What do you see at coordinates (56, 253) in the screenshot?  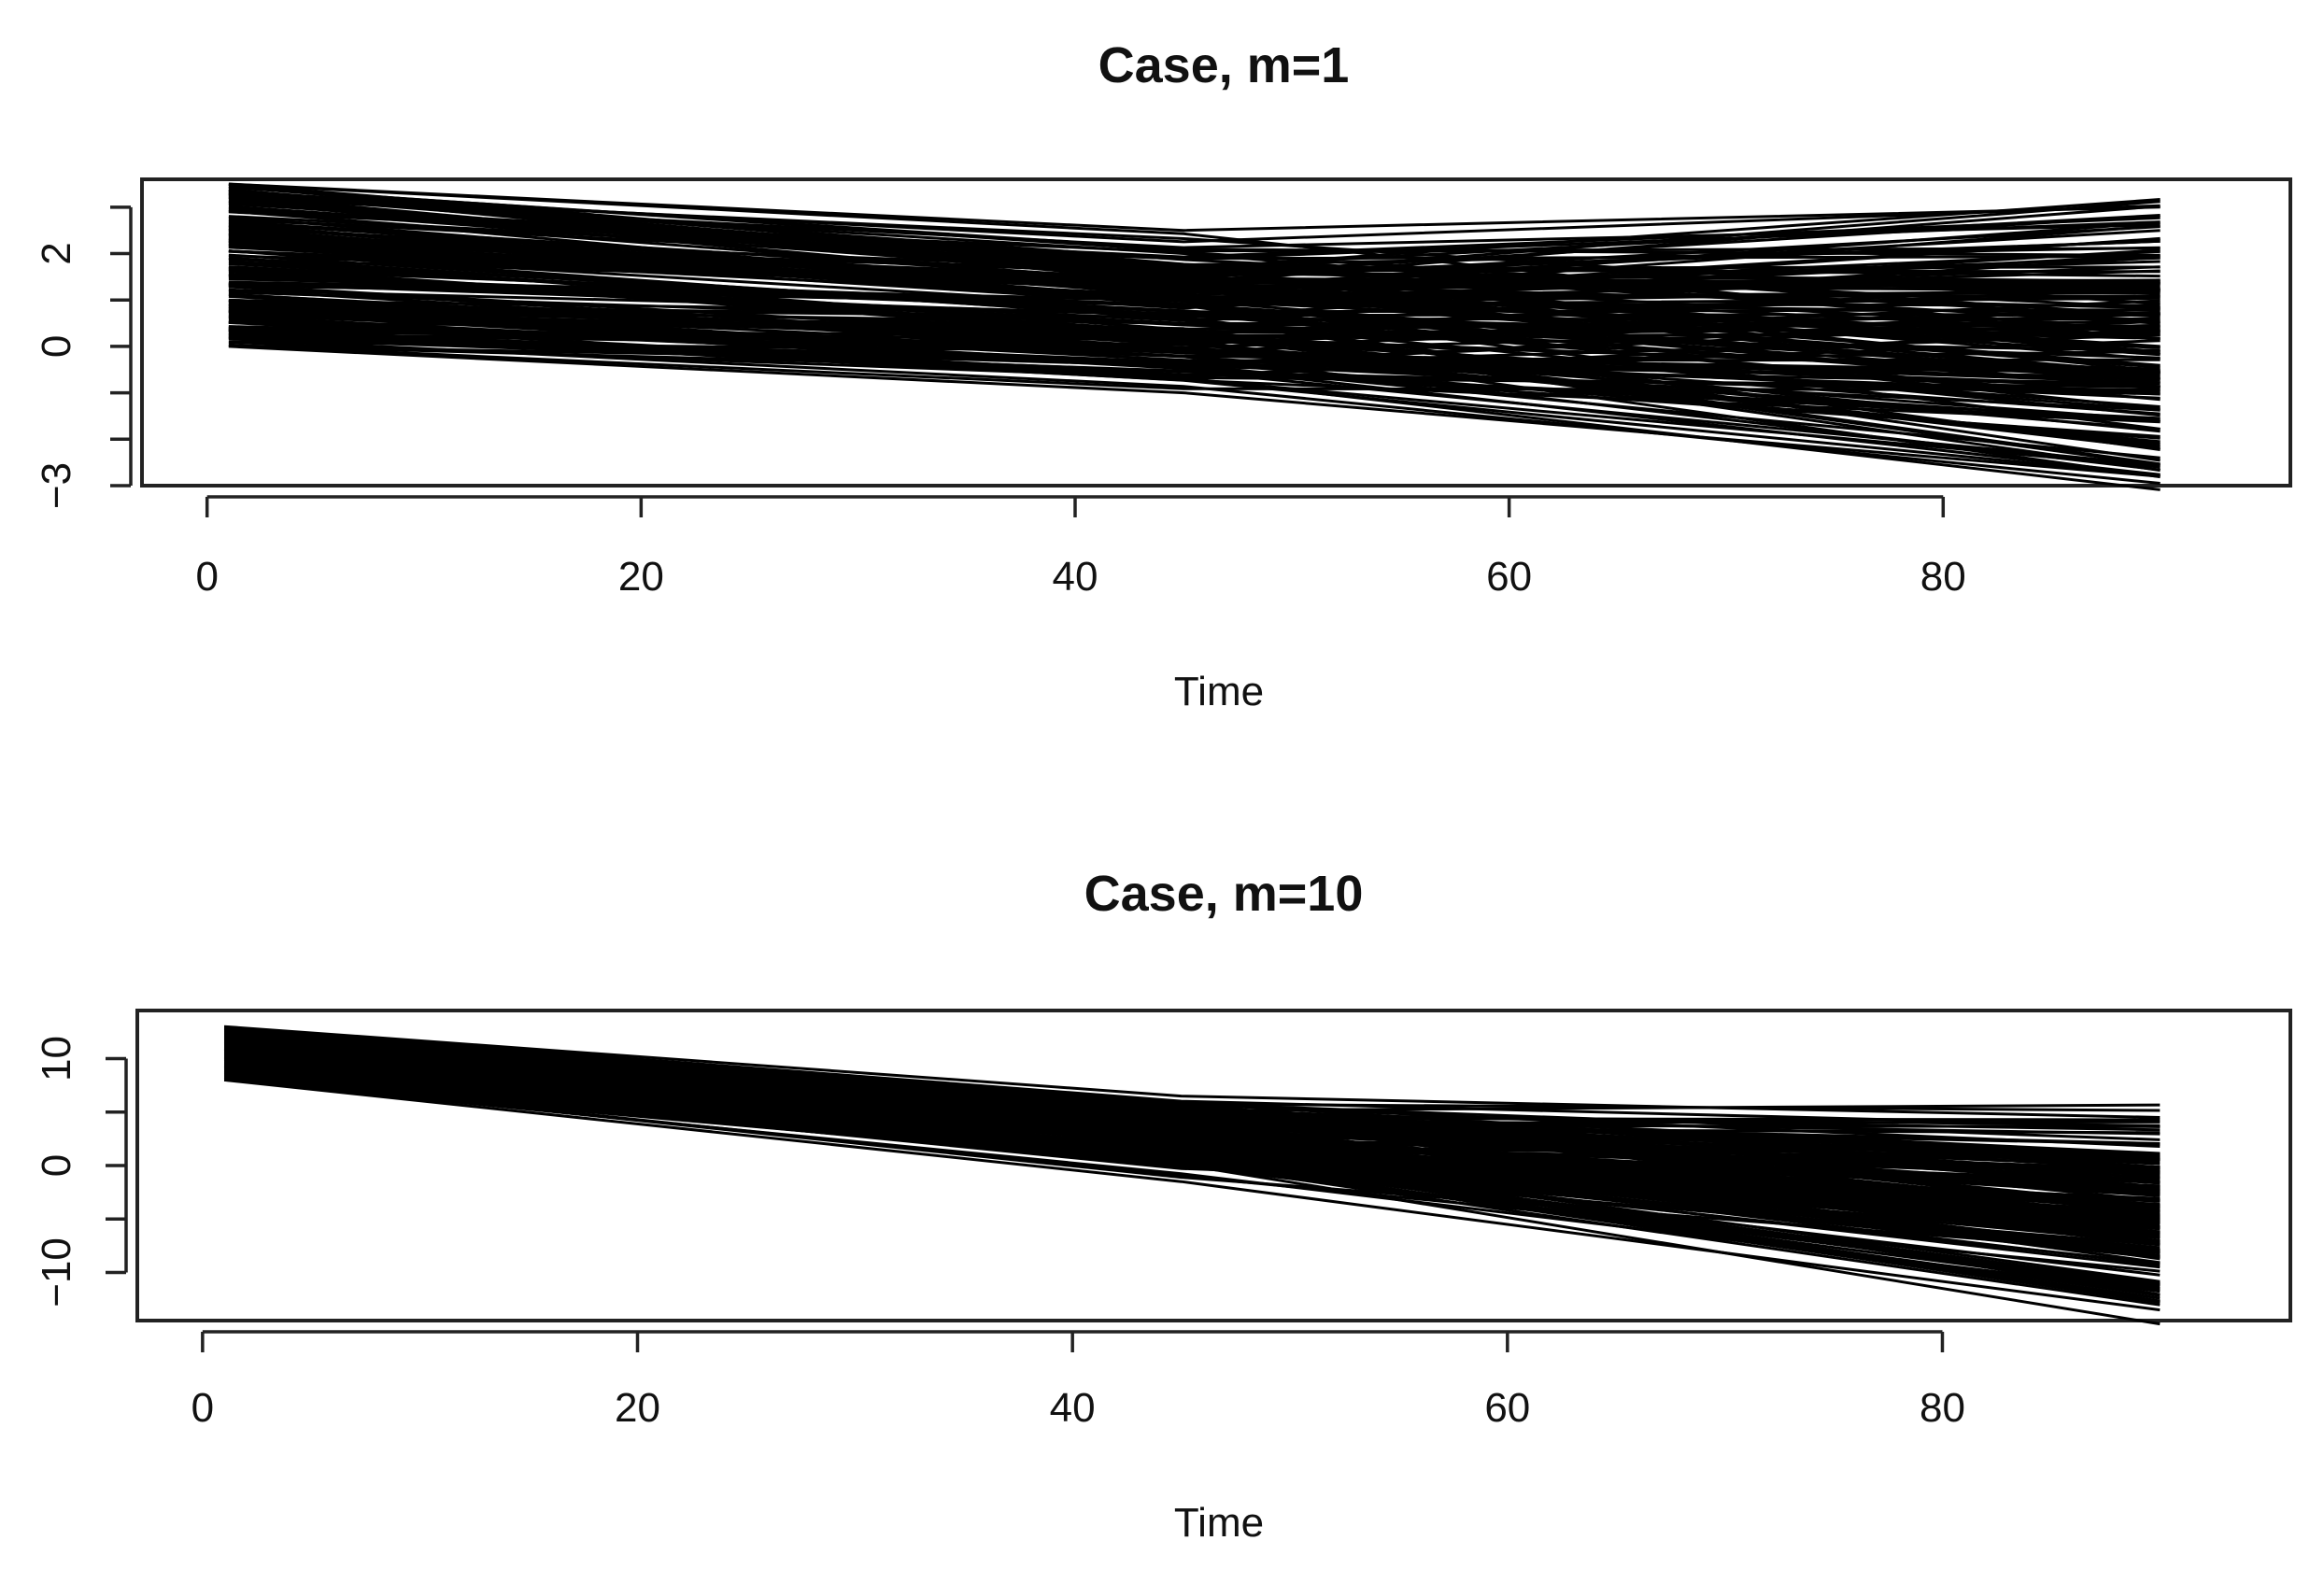 I see `y-tick-label: 2` at bounding box center [56, 253].